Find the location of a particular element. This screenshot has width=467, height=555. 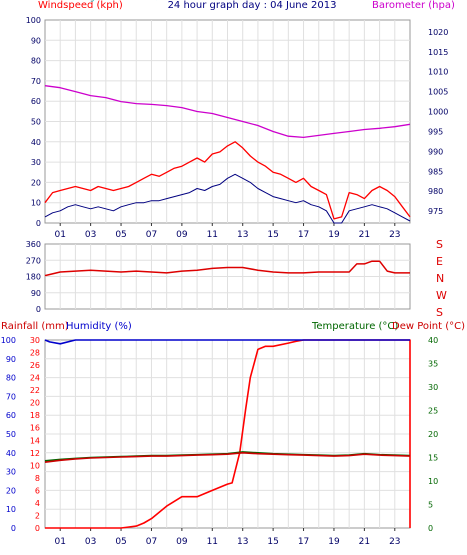

temp-y-tick-label: 35 is located at coordinates (433, 364).